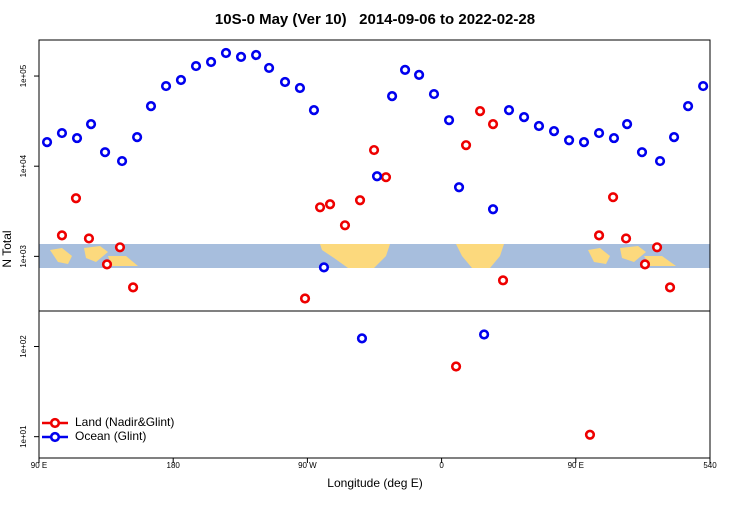 The height and width of the screenshot is (505, 750). What do you see at coordinates (124, 422) in the screenshot?
I see `legend-label: Land (Nadir&Glint)` at bounding box center [124, 422].